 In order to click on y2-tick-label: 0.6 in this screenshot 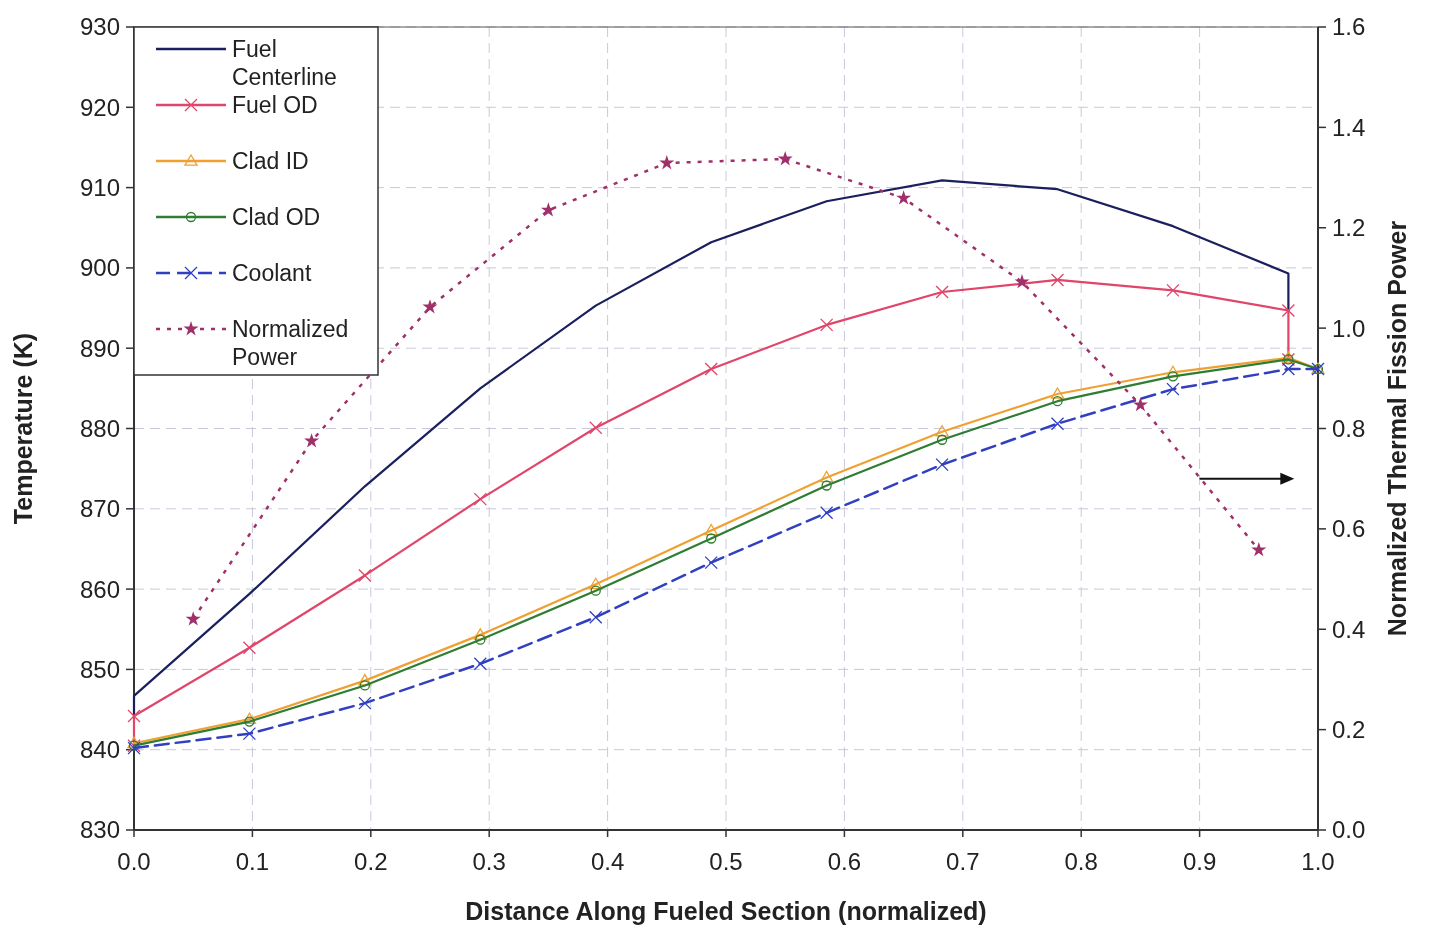, I will do `click(1349, 529)`.